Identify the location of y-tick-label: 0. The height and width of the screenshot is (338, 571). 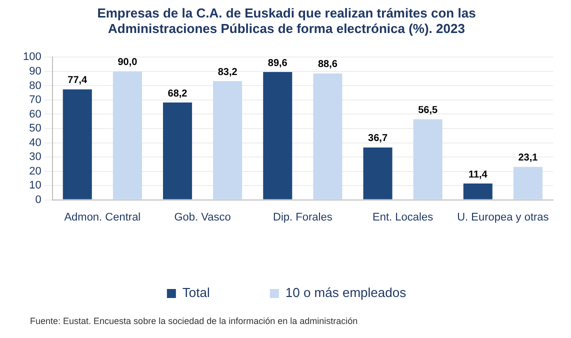
(38, 200).